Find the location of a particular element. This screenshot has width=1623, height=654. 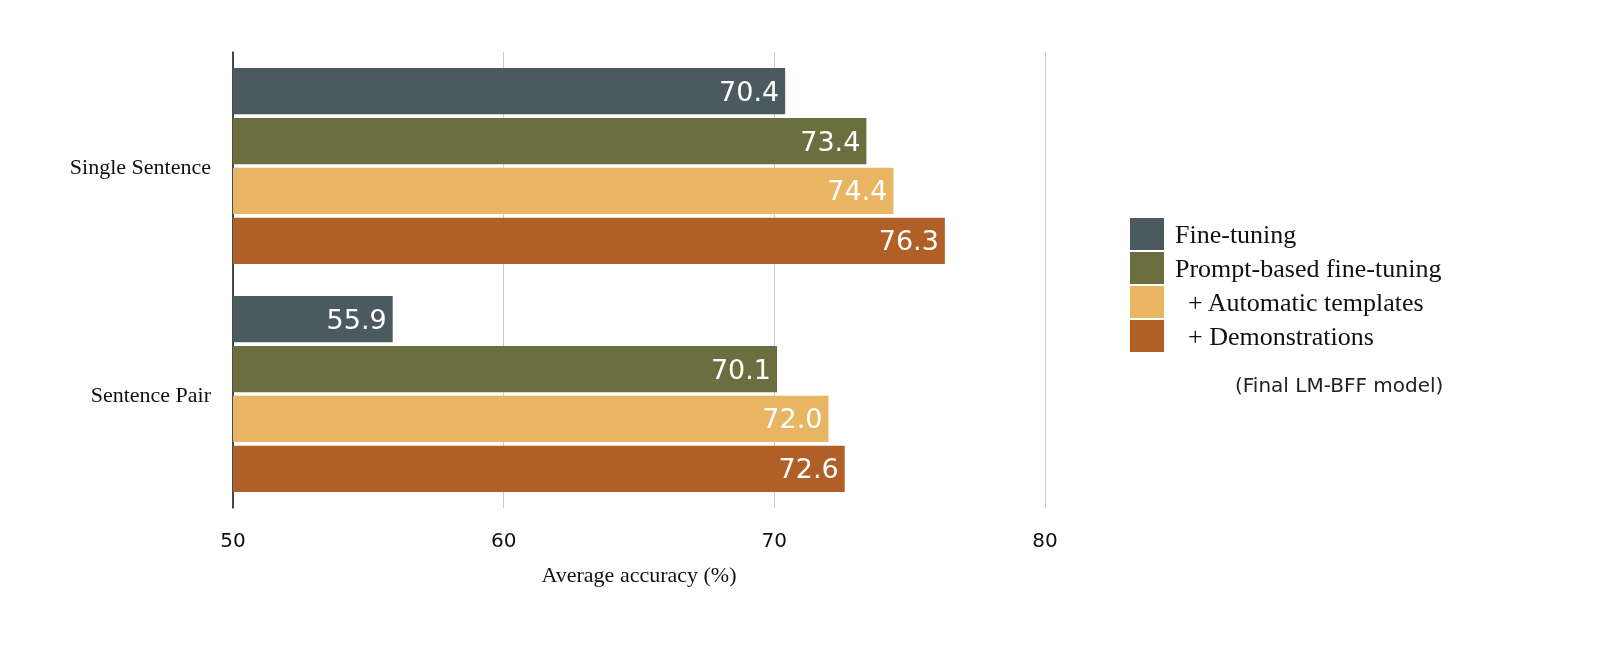

text: (Final LM-BFF model) is located at coordinates (1339, 385).